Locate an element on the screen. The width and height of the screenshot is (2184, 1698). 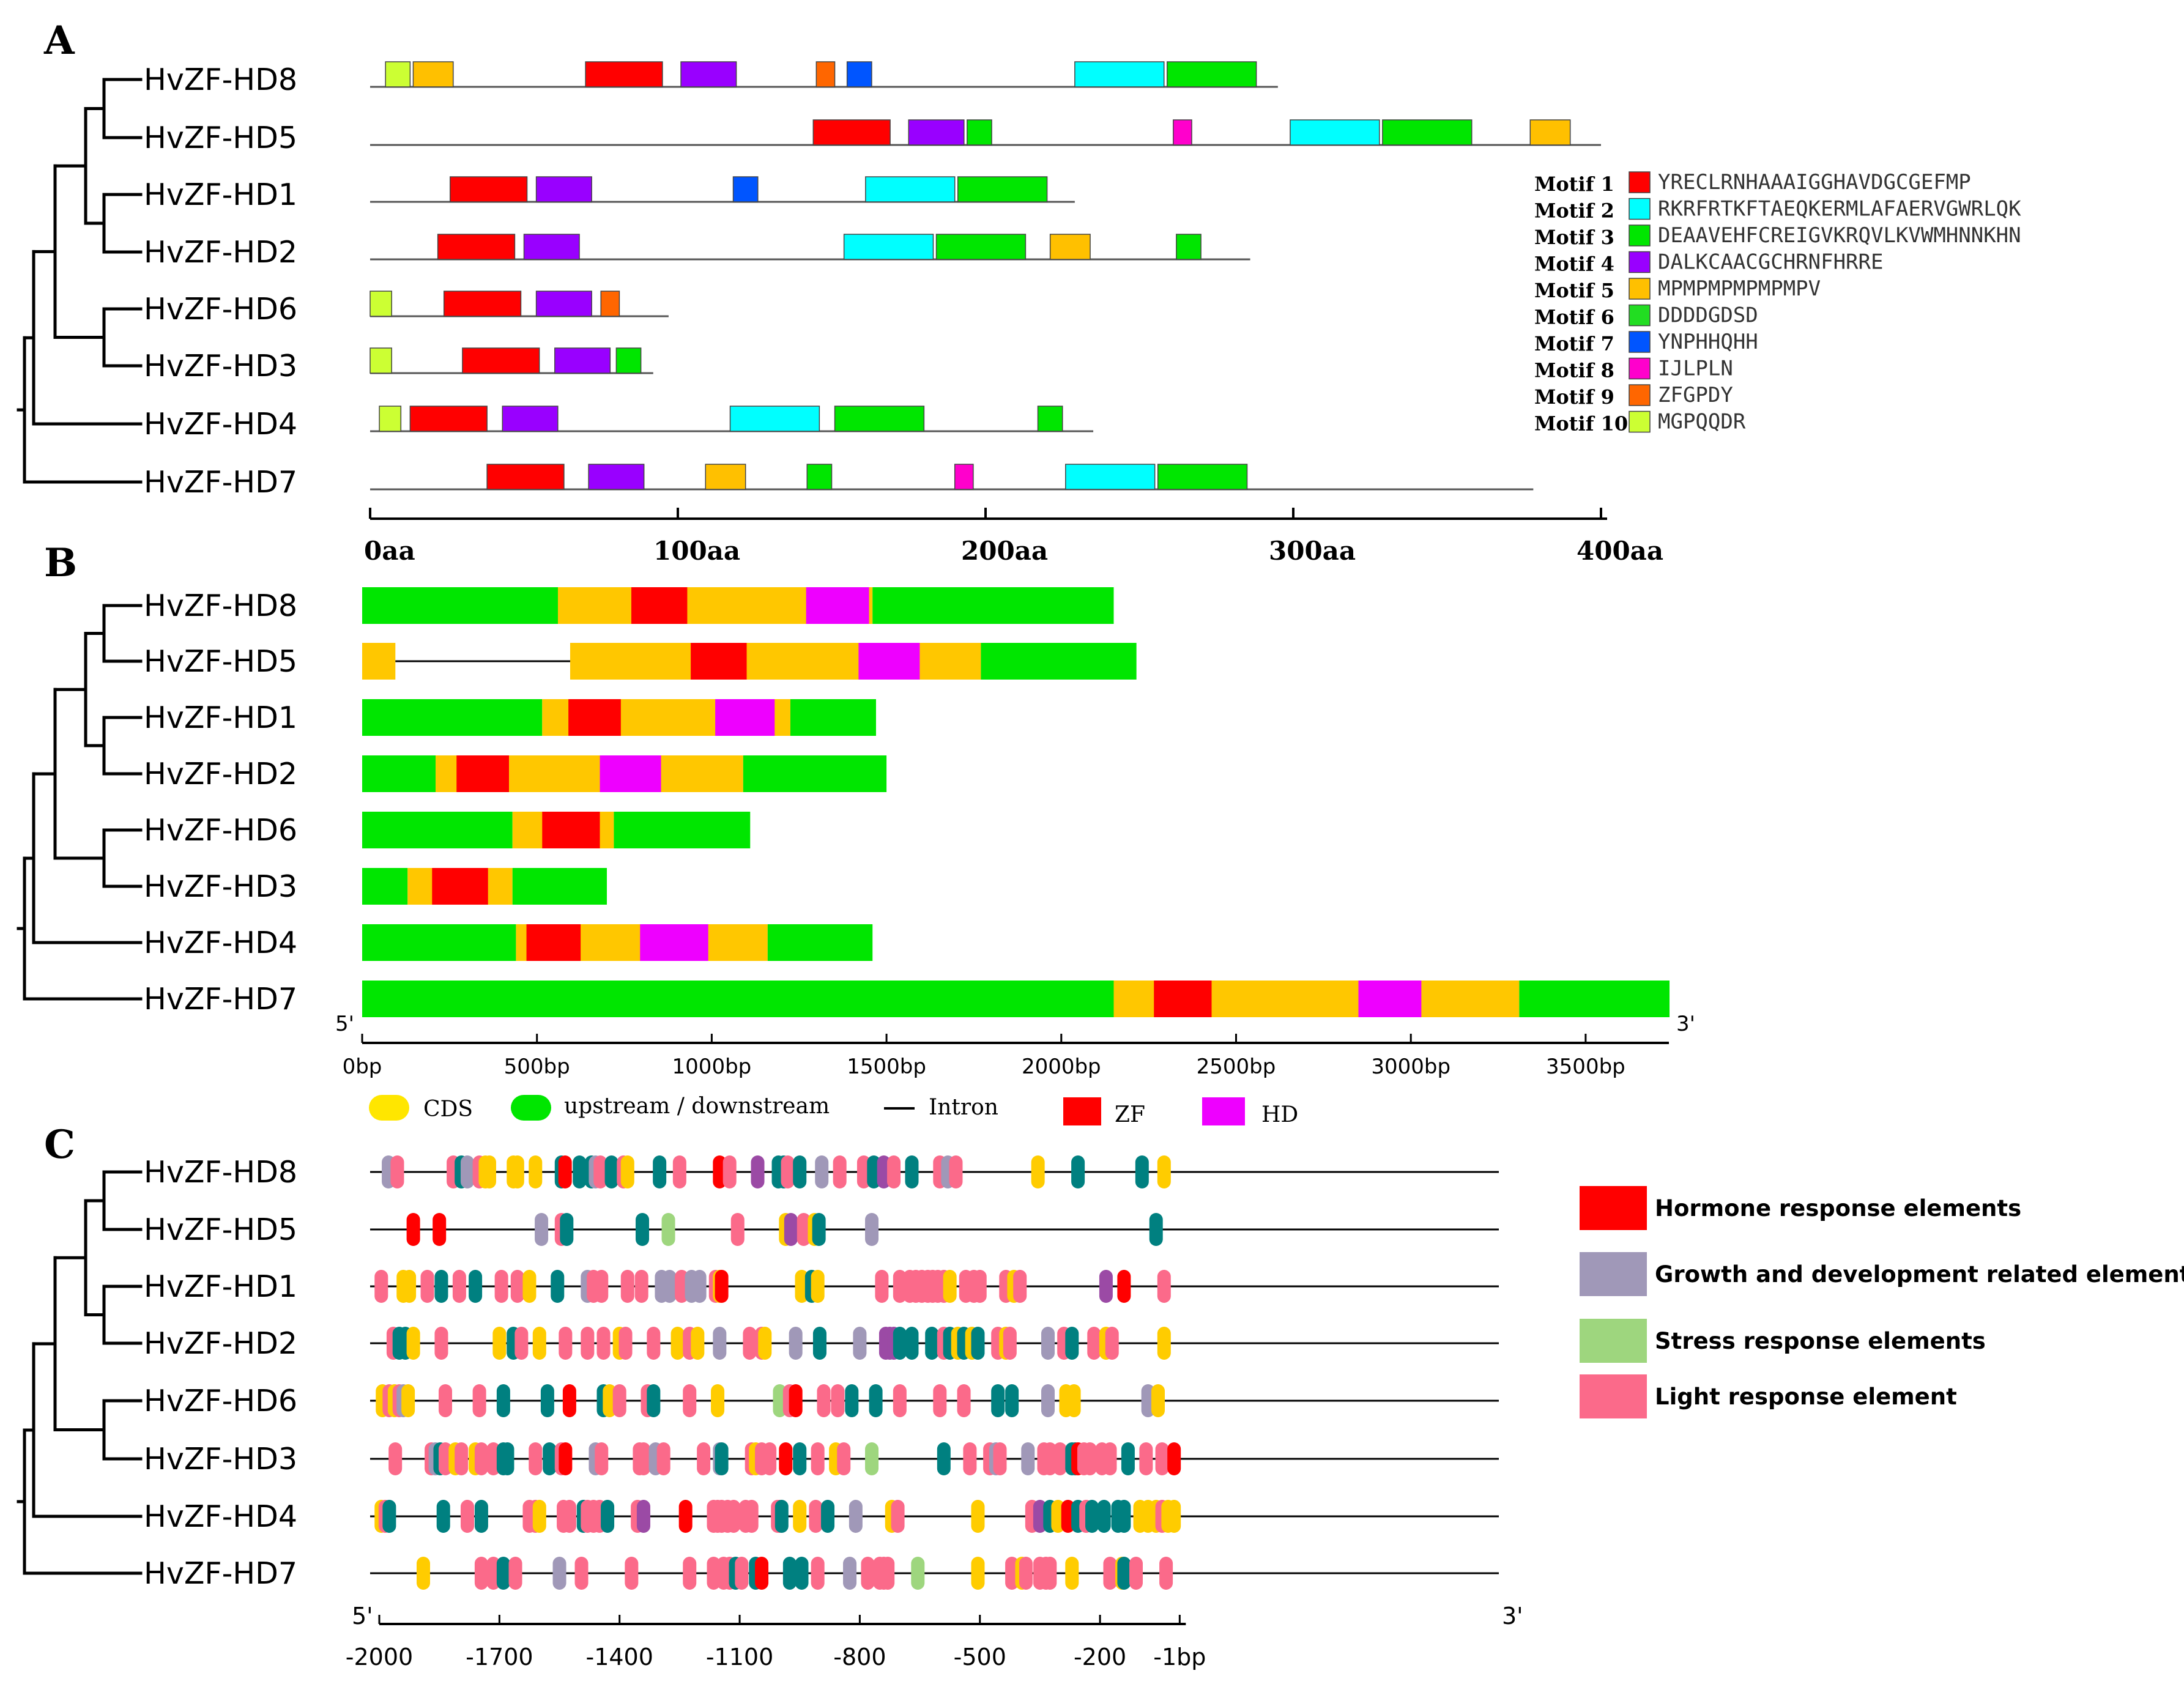
motif-legend-sequence: MGPQQDR is located at coordinates (1702, 422).